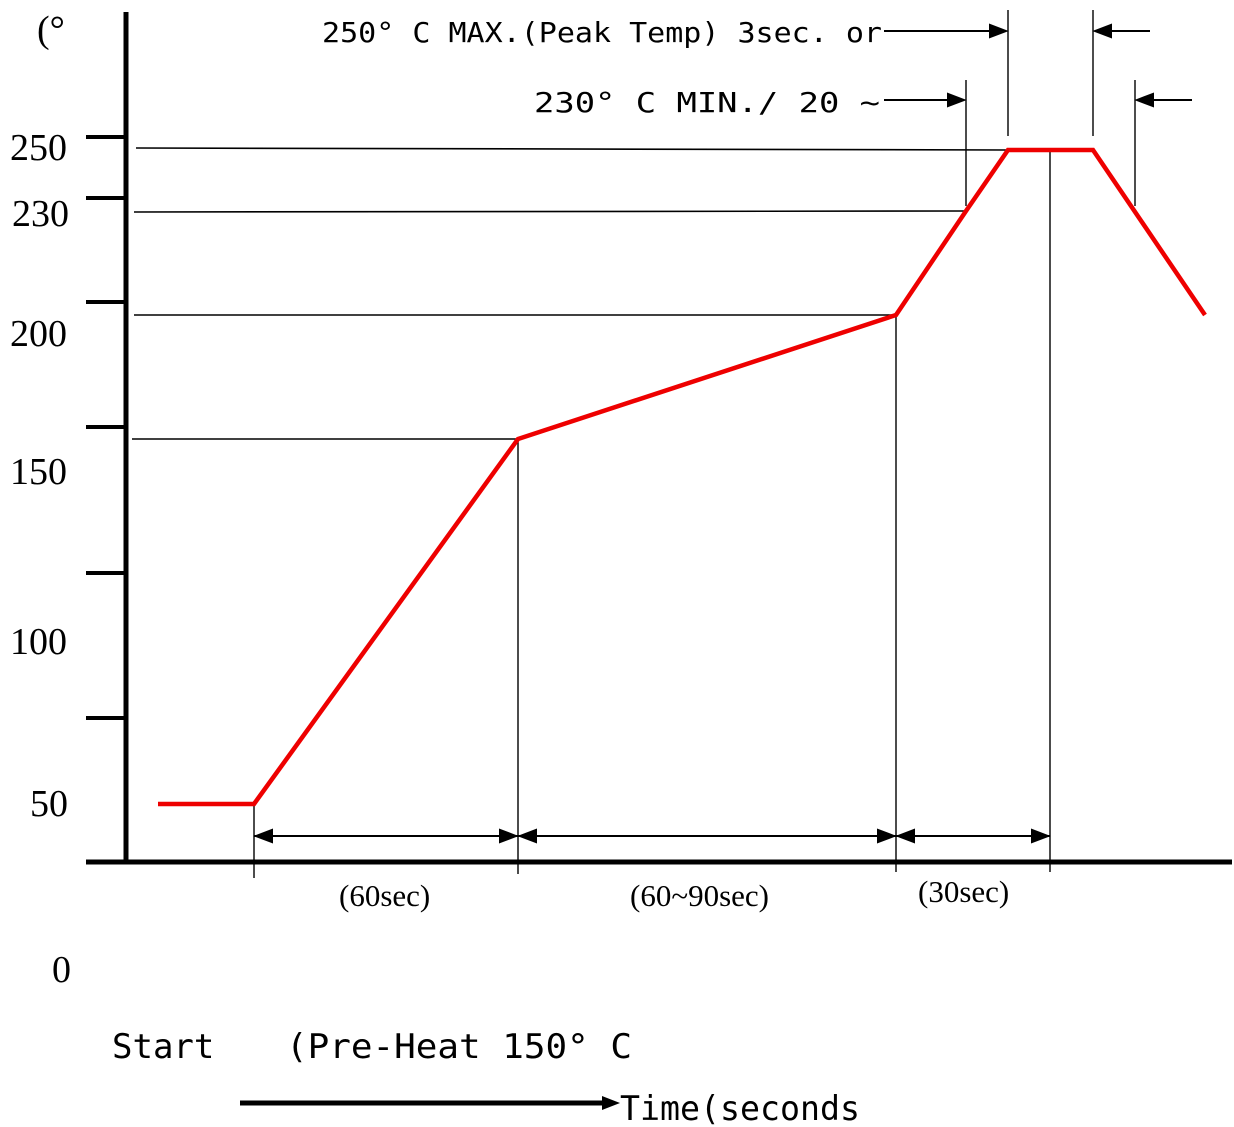 The width and height of the screenshot is (1234, 1127). I want to click on peak-annotation: 250° C MAX.(Peak Temp) 3sec. or, so click(602, 32).